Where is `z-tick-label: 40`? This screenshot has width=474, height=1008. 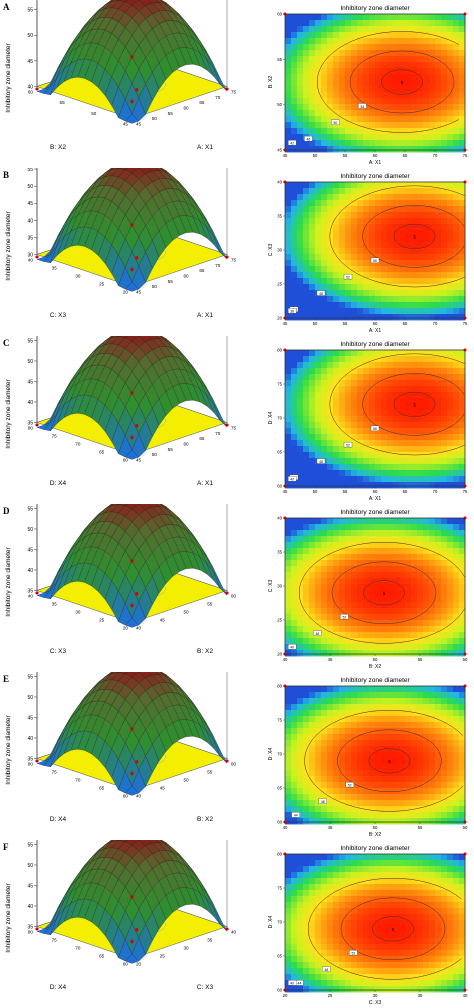 z-tick-label: 40 is located at coordinates (30, 571).